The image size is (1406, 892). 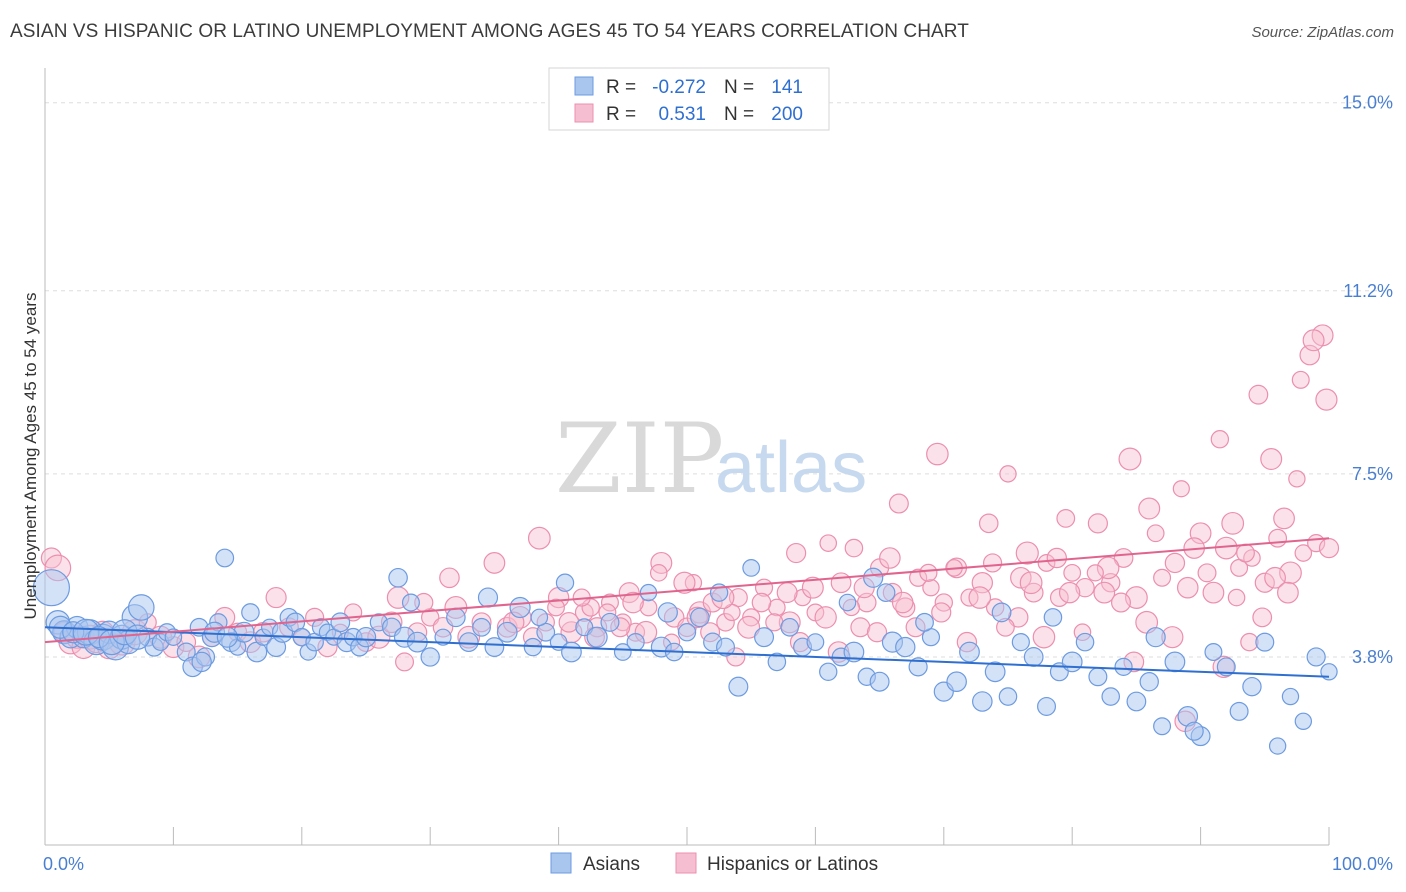 I want to click on bottom-legend: Asians Hispanics or Latinos, so click(x=714, y=863).